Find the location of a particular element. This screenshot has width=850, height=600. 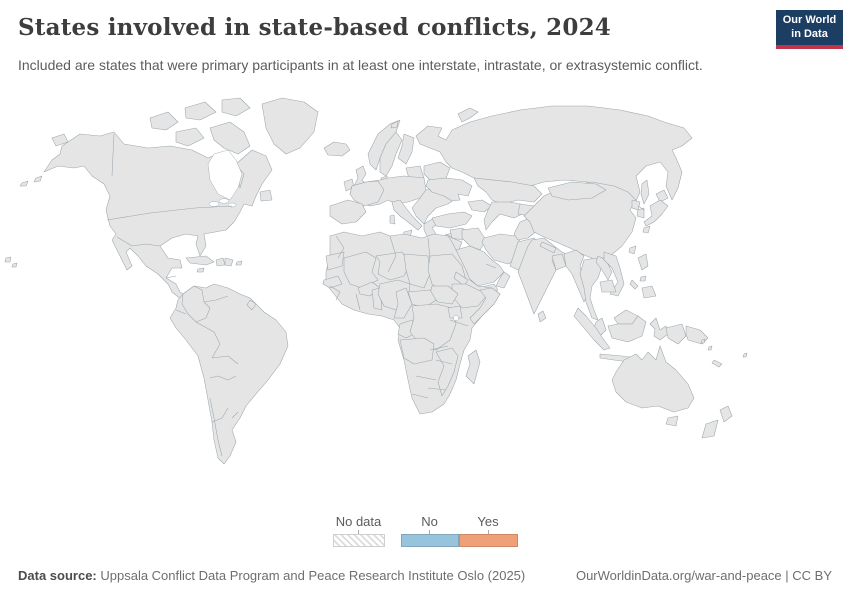

owid-logo-line2: in Data is located at coordinates (809, 33).